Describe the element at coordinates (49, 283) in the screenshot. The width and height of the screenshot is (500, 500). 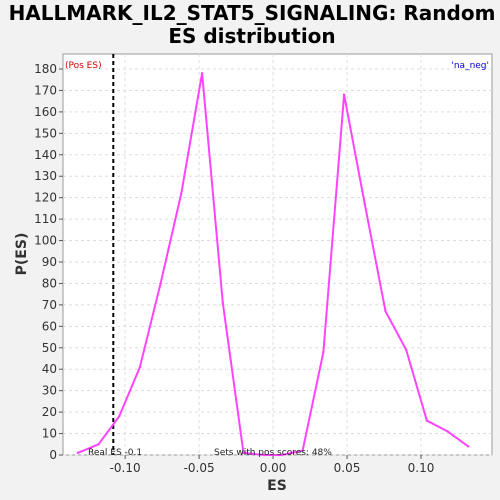
I see `y-tick-label: 80` at that location.